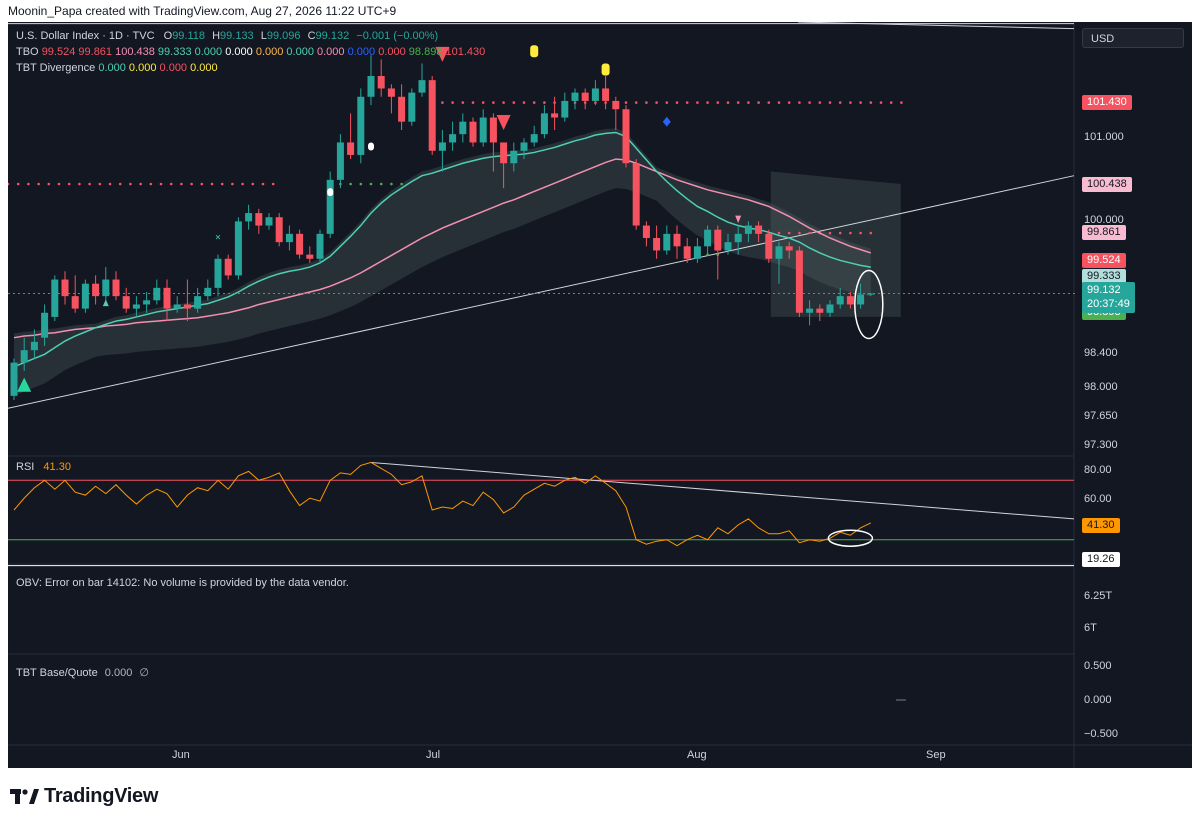 The width and height of the screenshot is (1200, 822). Describe the element at coordinates (1107, 184) in the screenshot. I see `price-tag: 100.438` at that location.